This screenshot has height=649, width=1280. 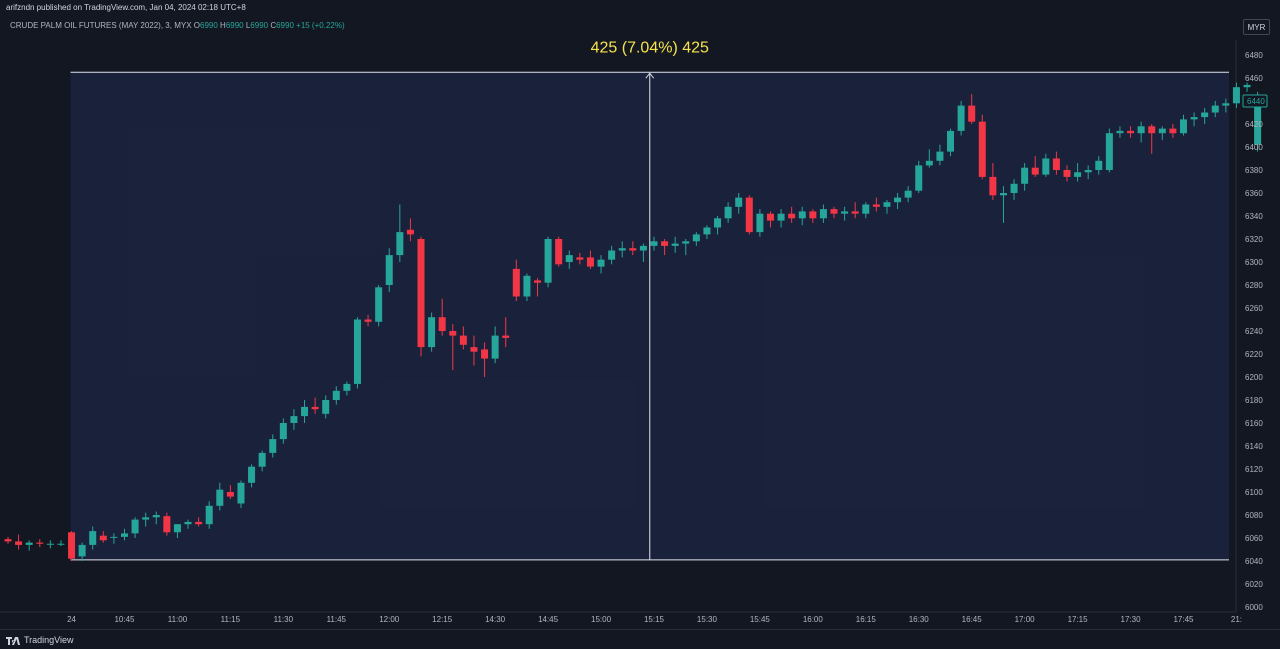 What do you see at coordinates (1254, 285) in the screenshot?
I see `price-tick-label: 6280` at bounding box center [1254, 285].